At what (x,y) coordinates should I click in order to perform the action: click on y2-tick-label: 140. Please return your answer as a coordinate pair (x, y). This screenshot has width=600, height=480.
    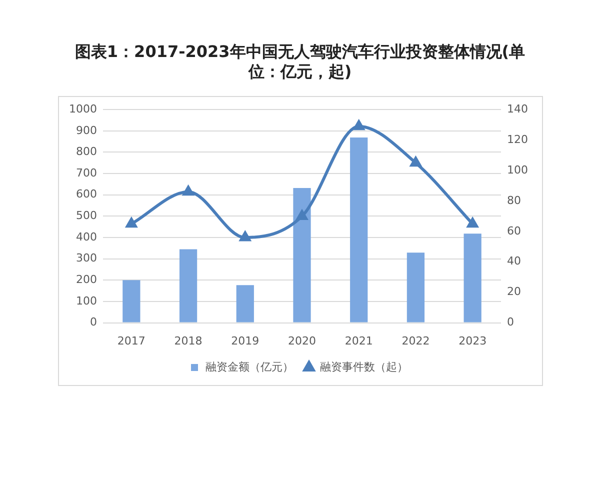
    Looking at the image, I should click on (517, 109).